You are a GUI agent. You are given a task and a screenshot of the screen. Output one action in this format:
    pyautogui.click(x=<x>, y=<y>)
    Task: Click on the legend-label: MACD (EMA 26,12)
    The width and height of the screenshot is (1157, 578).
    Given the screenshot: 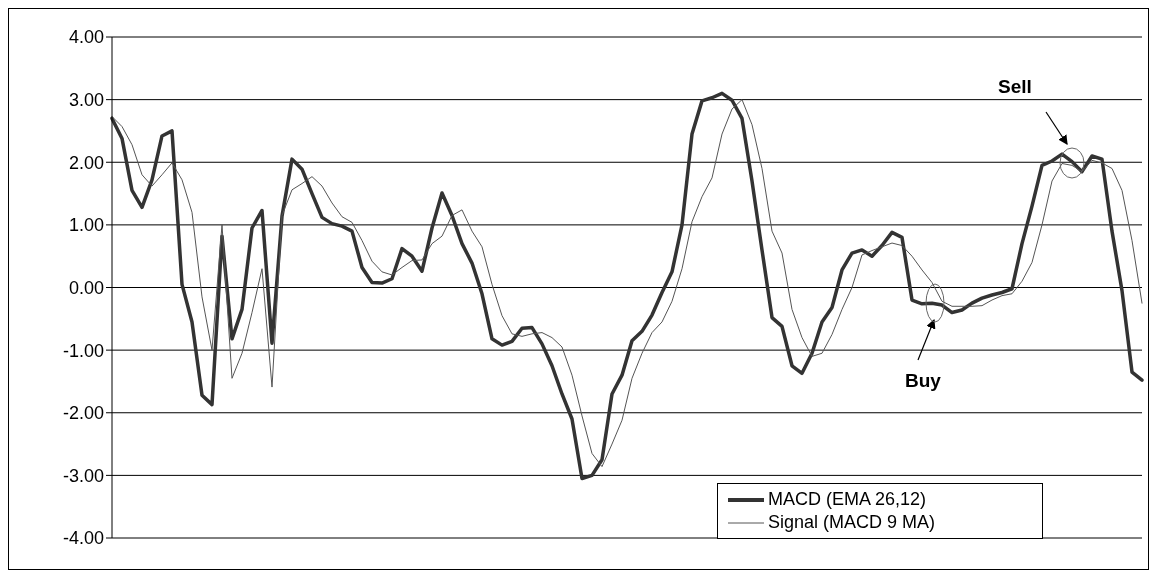 What is the action you would take?
    pyautogui.click(x=847, y=499)
    